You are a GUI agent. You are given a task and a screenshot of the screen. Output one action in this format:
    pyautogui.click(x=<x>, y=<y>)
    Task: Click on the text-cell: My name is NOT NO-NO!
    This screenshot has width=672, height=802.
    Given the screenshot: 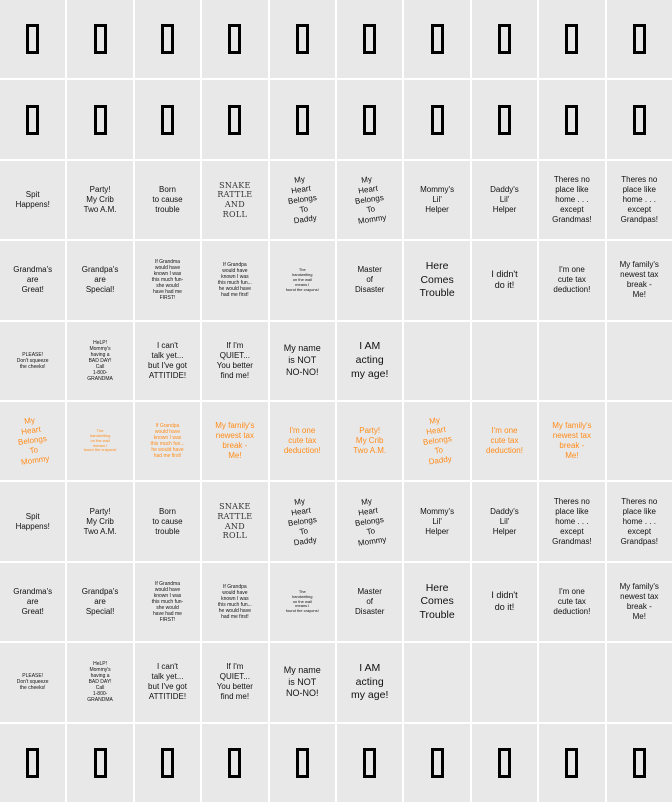 What is the action you would take?
    pyautogui.click(x=302, y=682)
    